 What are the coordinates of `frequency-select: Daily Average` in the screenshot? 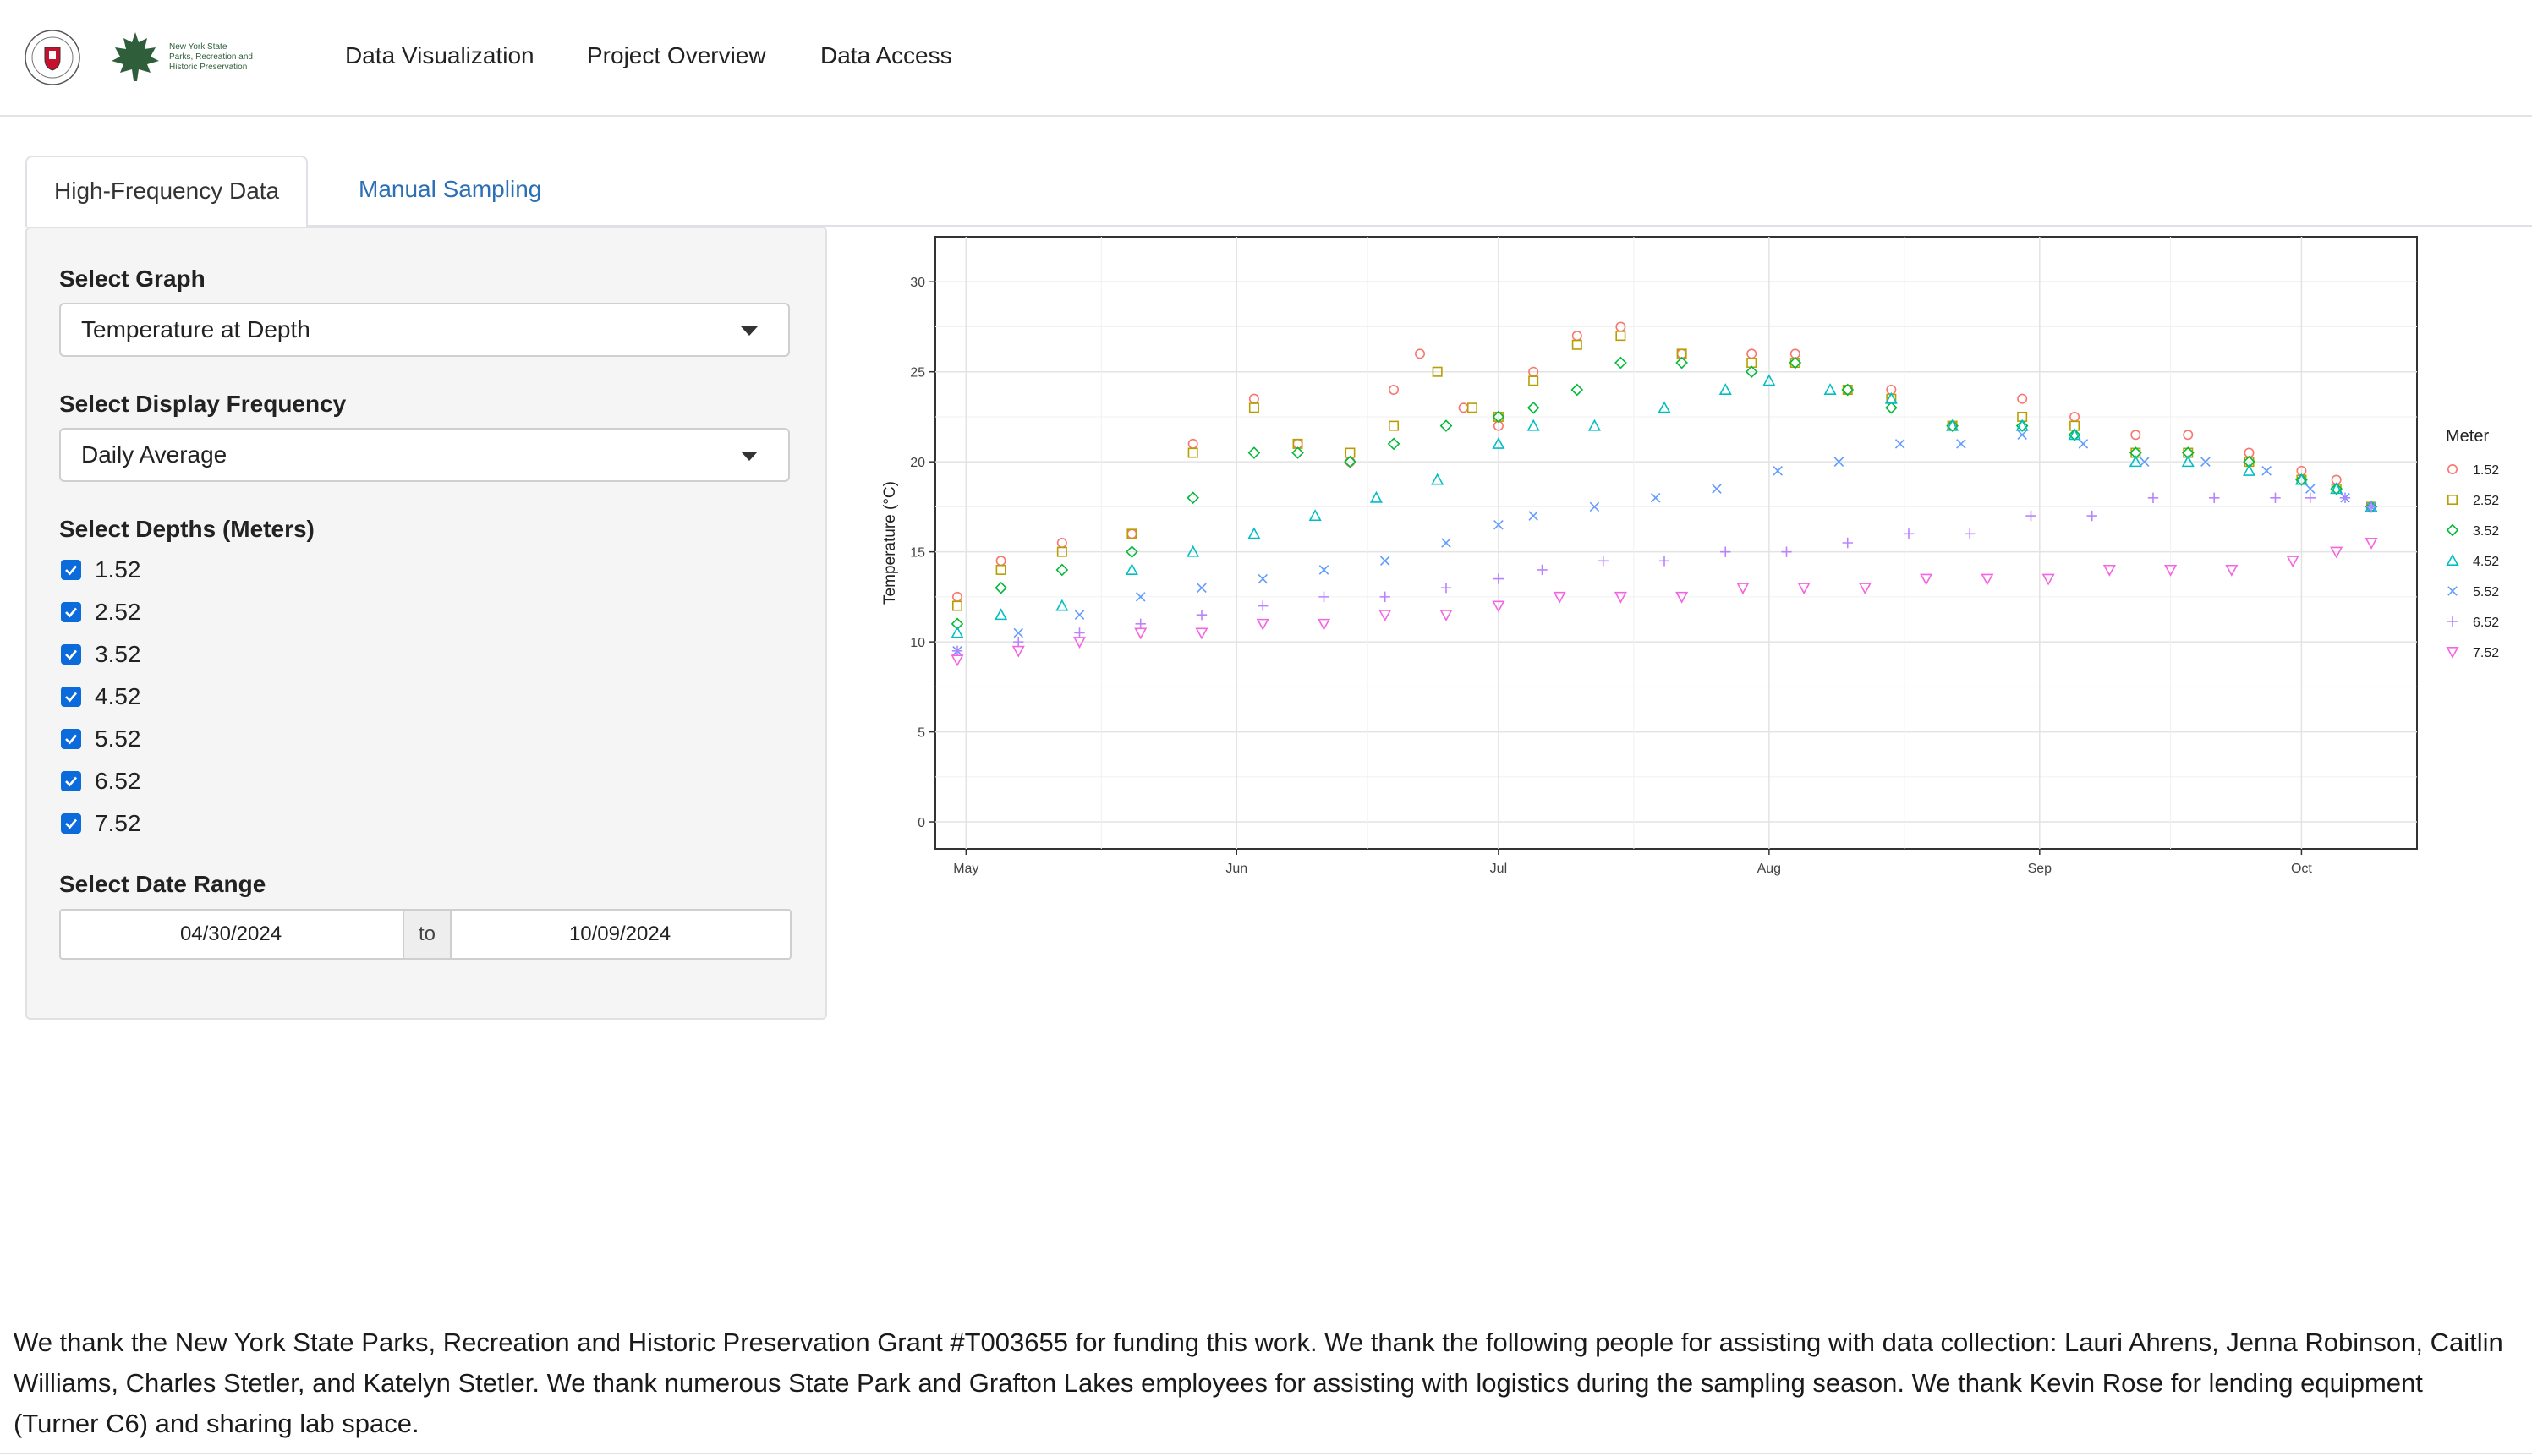 It's located at (424, 455).